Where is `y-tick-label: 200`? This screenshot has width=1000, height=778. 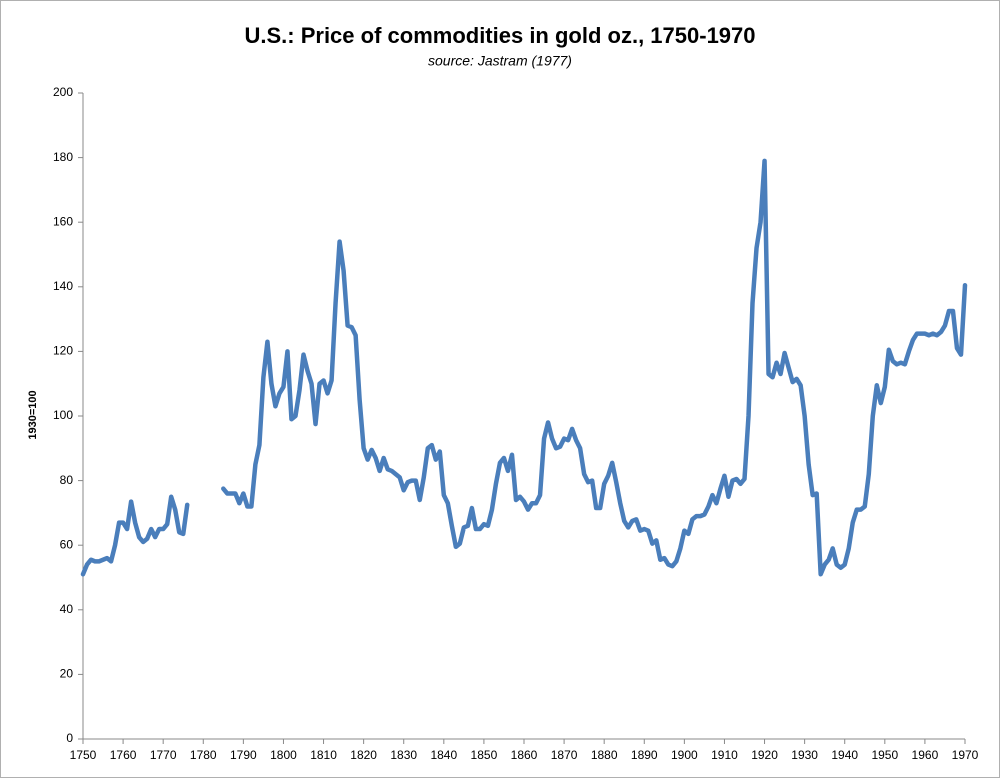
y-tick-label: 200 is located at coordinates (63, 92).